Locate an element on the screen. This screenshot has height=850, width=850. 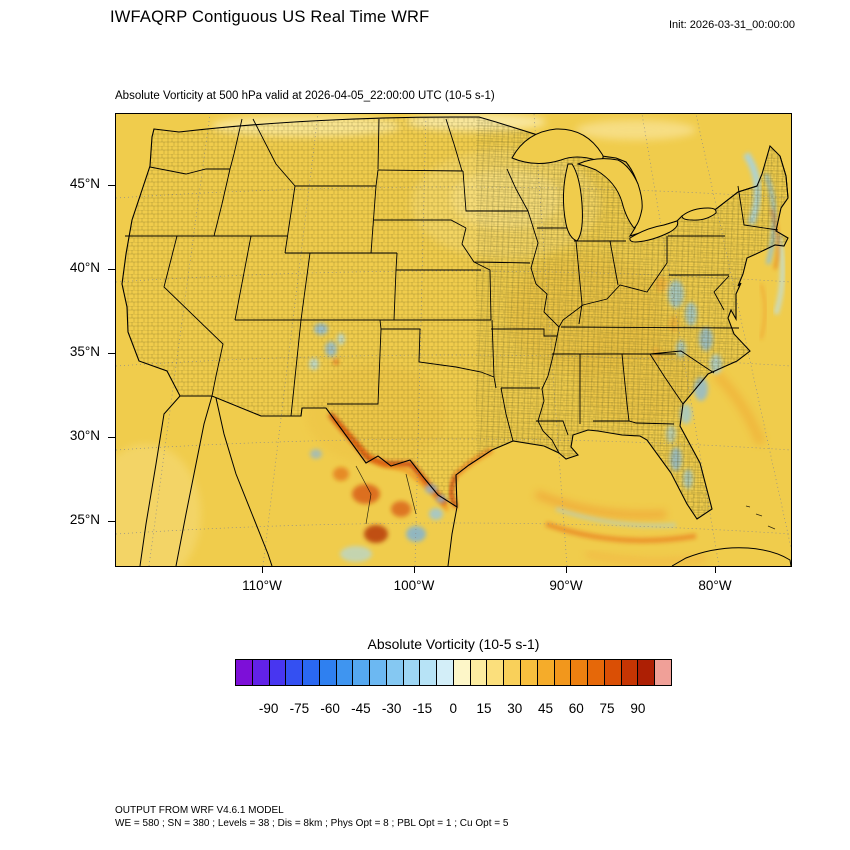
lat-label: 45°N is located at coordinates (84, 183).